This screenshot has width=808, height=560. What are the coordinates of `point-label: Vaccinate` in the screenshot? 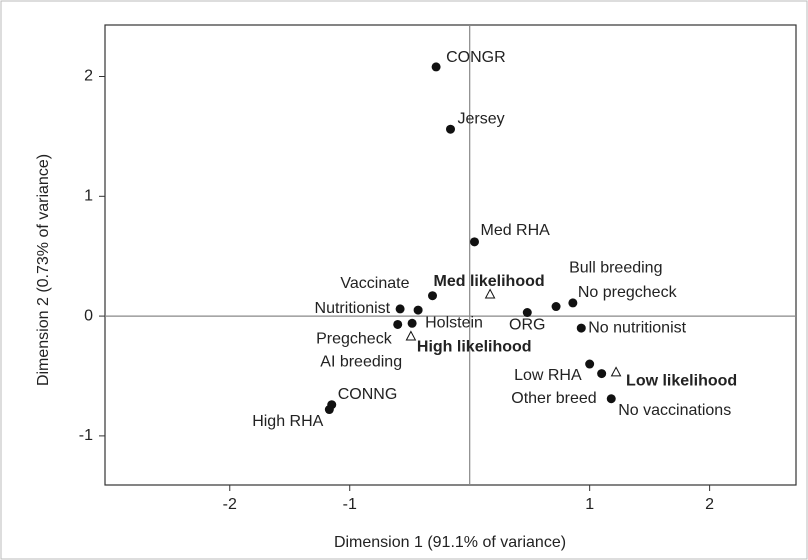 It's located at (374, 283).